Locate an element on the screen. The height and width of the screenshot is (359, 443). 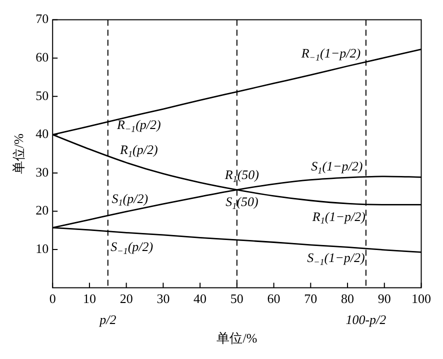
y-axis-title: 单位/% is located at coordinates (18, 153).